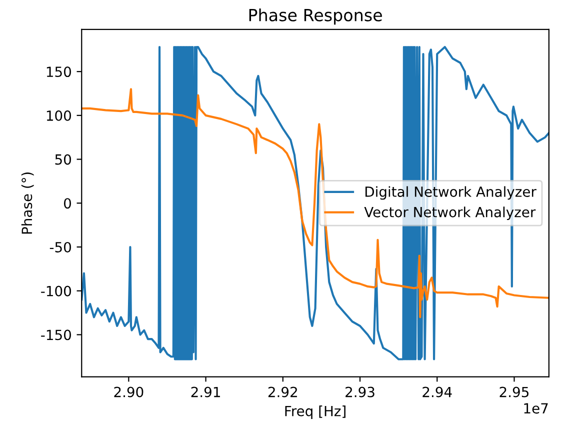 This screenshot has width=563, height=421. I want to click on x-tick-label: 2.94, so click(437, 392).